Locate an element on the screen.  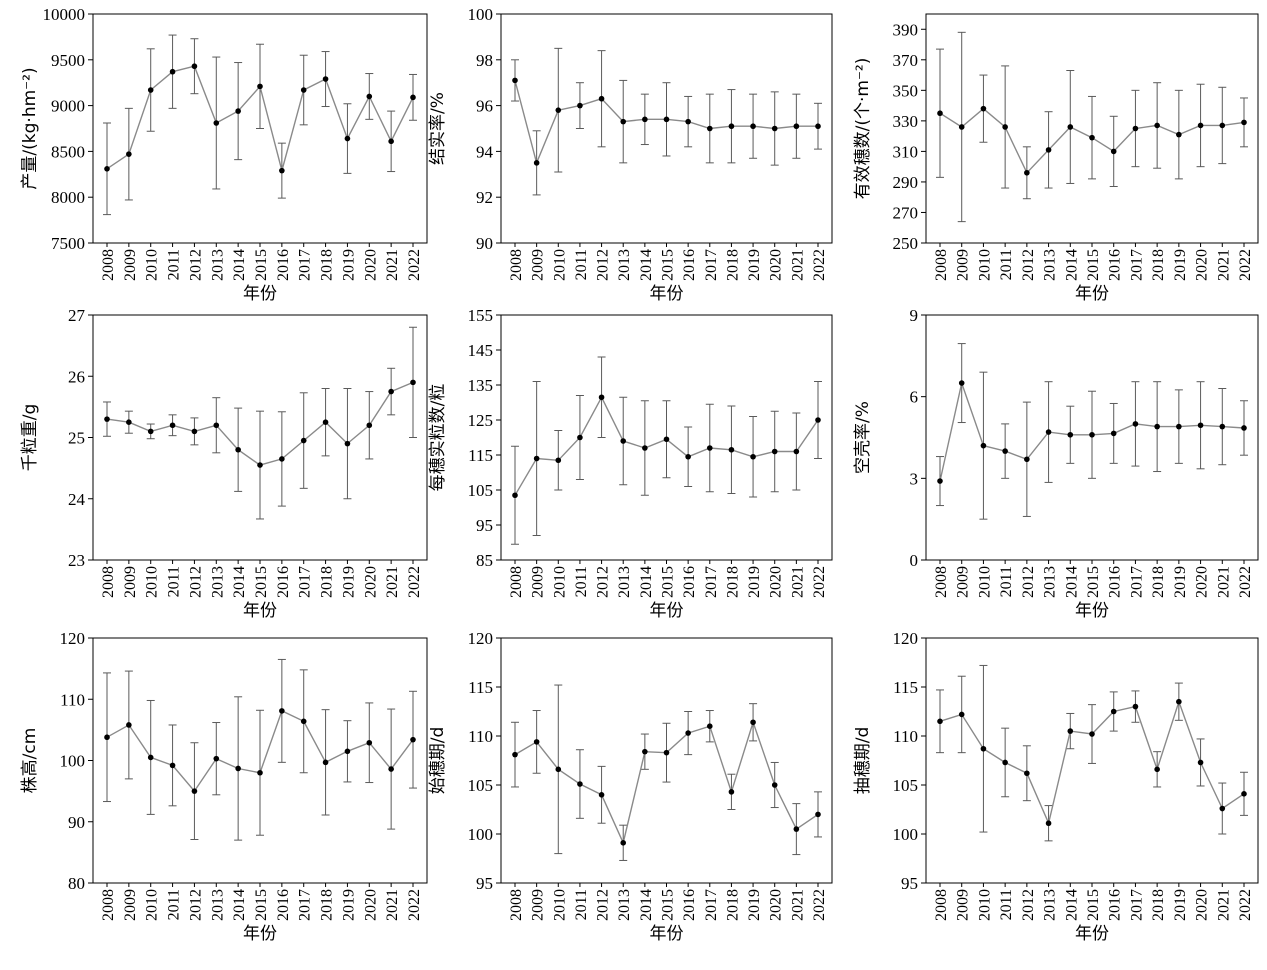
y-tick-label: 98 is located at coordinates (484, 60).